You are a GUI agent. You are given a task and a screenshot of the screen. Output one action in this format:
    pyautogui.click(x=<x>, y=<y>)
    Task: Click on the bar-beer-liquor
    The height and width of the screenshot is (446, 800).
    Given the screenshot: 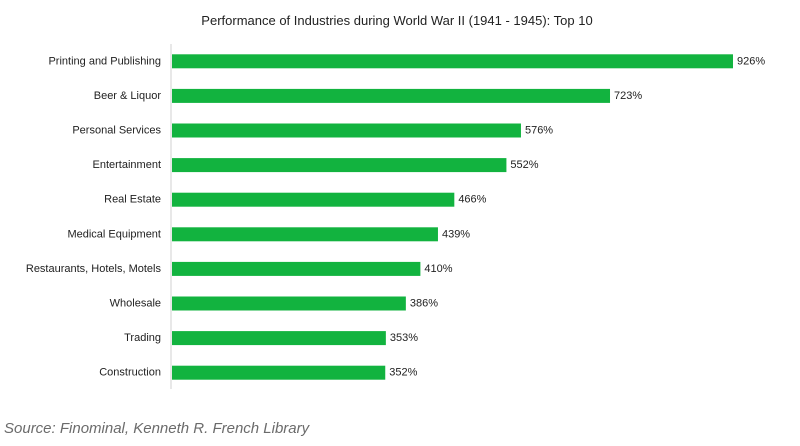 What is the action you would take?
    pyautogui.click(x=391, y=95)
    